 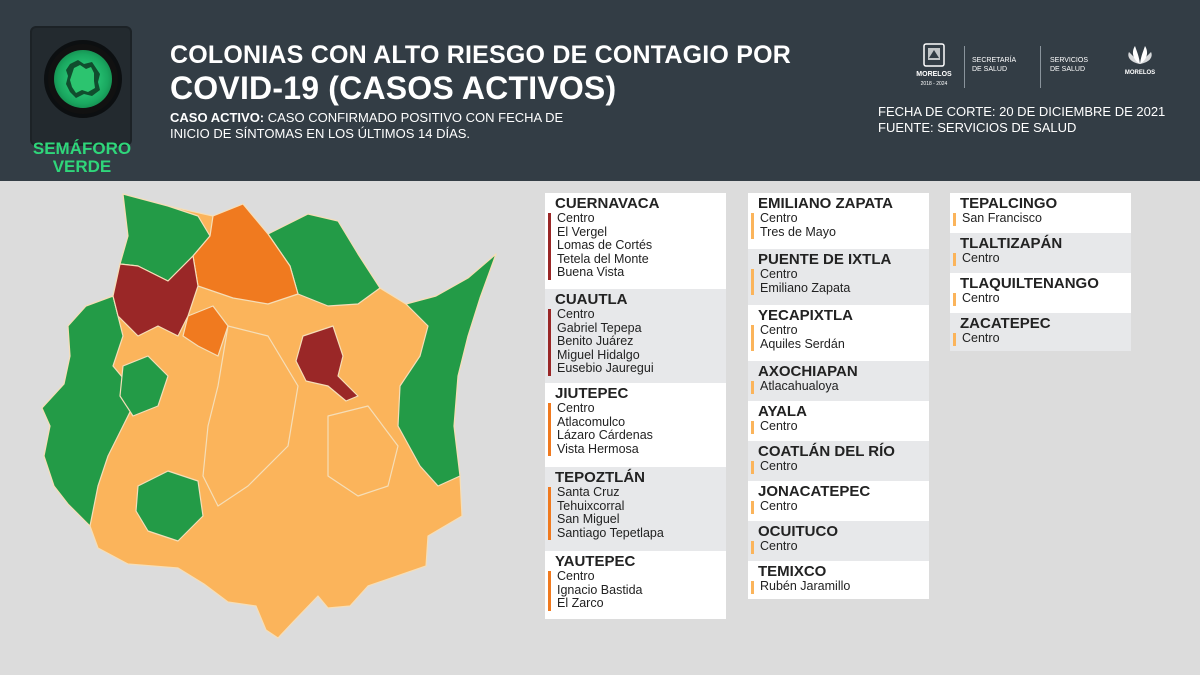 What do you see at coordinates (994, 65) in the screenshot?
I see `secretaria-salud-logo: SECRETARÍA DE SALUD` at bounding box center [994, 65].